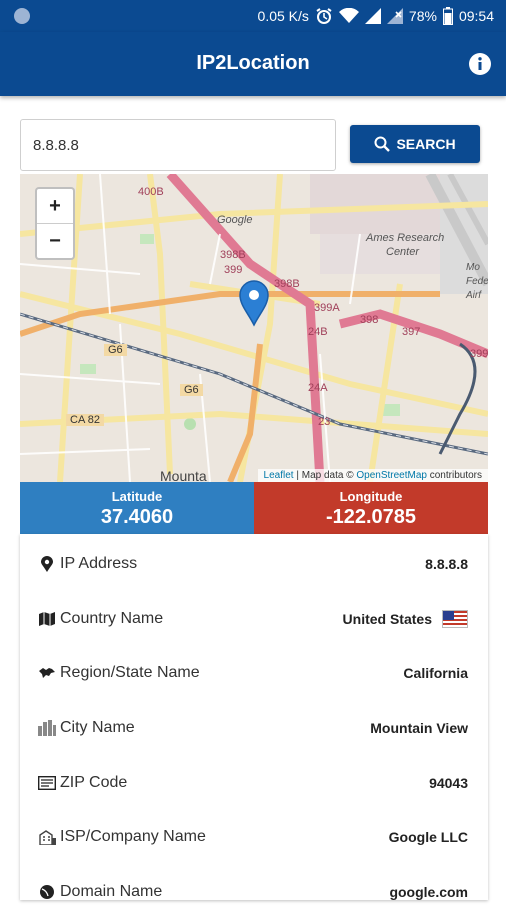  Describe the element at coordinates (137, 496) in the screenshot. I see `latitude-label: Latitude` at that location.